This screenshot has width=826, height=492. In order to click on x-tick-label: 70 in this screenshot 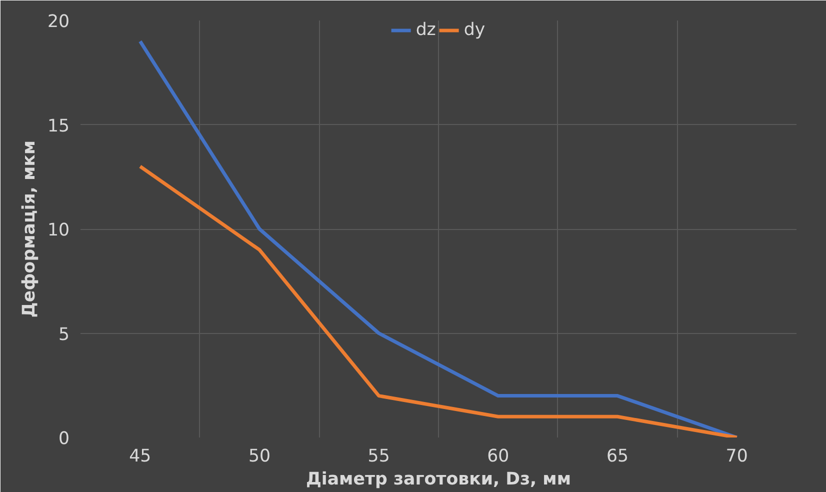, I will do `click(737, 456)`.